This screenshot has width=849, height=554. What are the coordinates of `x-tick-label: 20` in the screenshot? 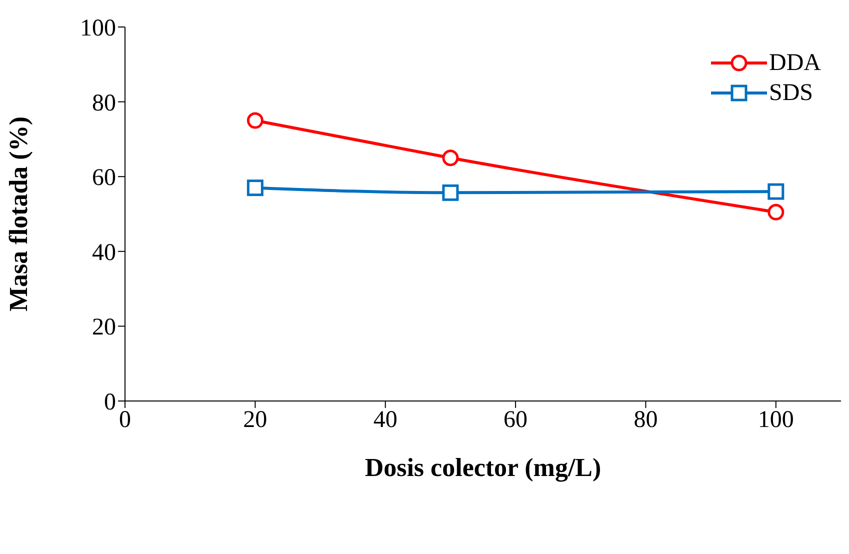 It's located at (255, 420).